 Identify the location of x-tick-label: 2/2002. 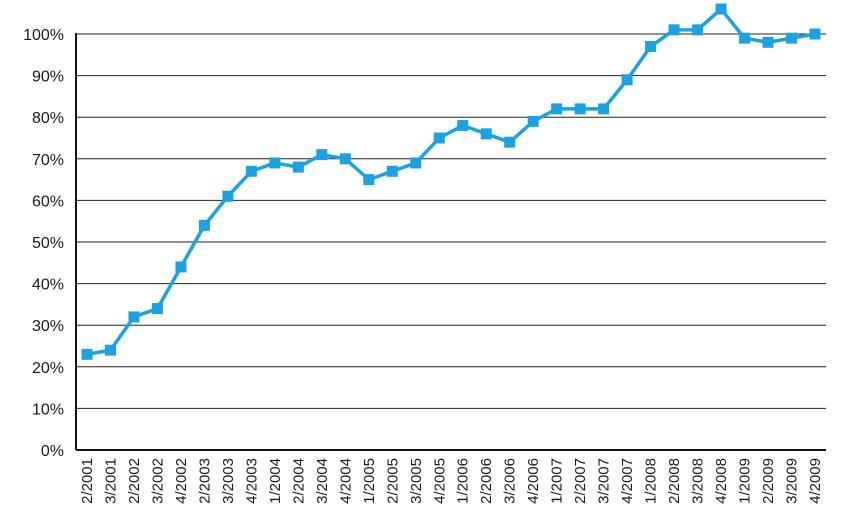
(134, 481).